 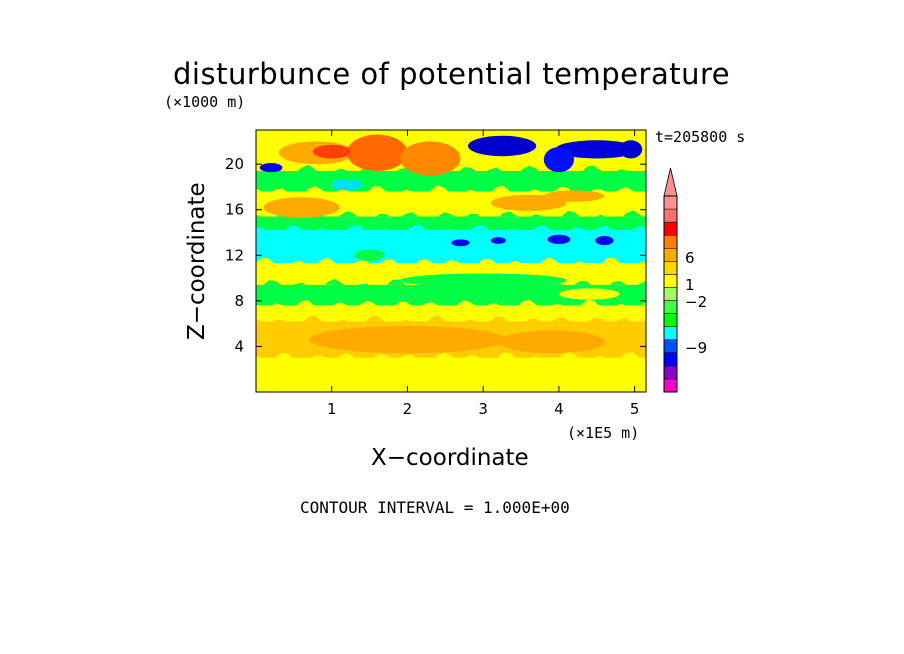 I want to click on x-axis-unit: (×1E5 m), so click(x=603, y=433).